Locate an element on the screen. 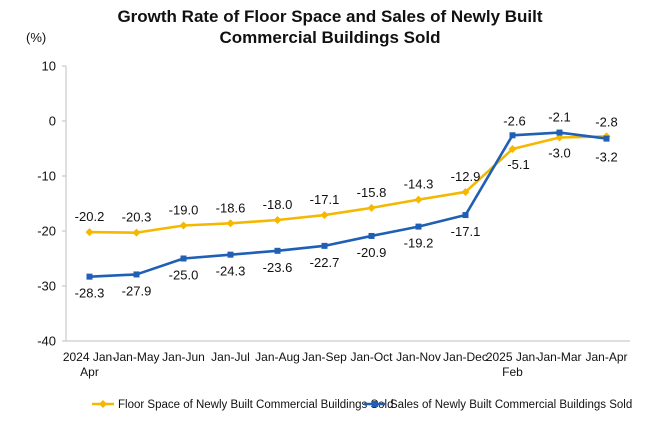  x-tick-label: Jan-Apr is located at coordinates (606, 357).